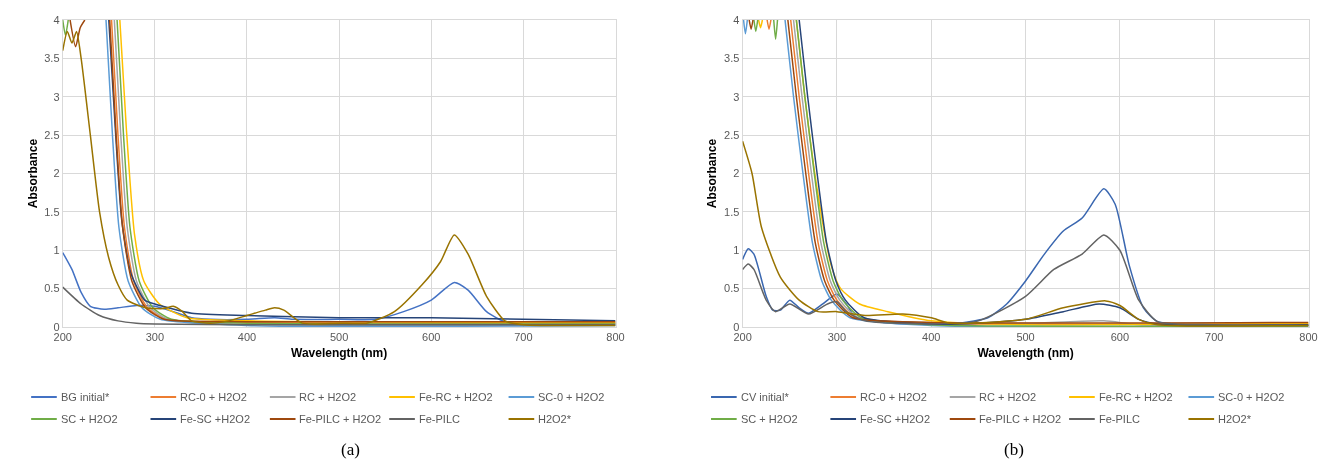 The height and width of the screenshot is (471, 1328). Describe the element at coordinates (765, 397) in the screenshot. I see `legend-label: CV initial*` at that location.